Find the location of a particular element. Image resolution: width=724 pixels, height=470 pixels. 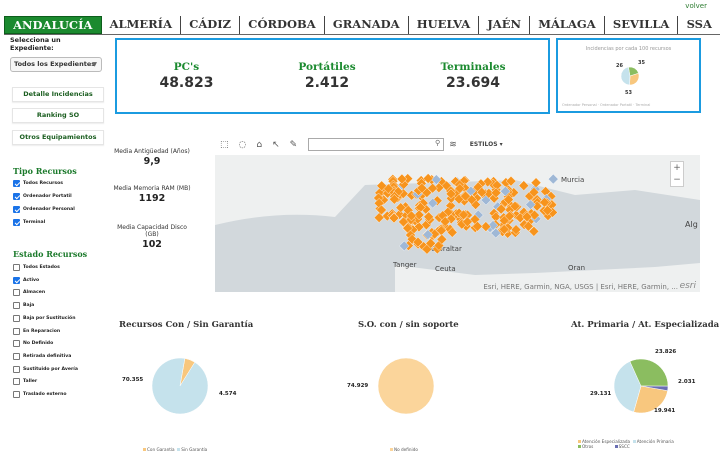

estado-checkbox-2: Almacen is located at coordinates (29, 293).